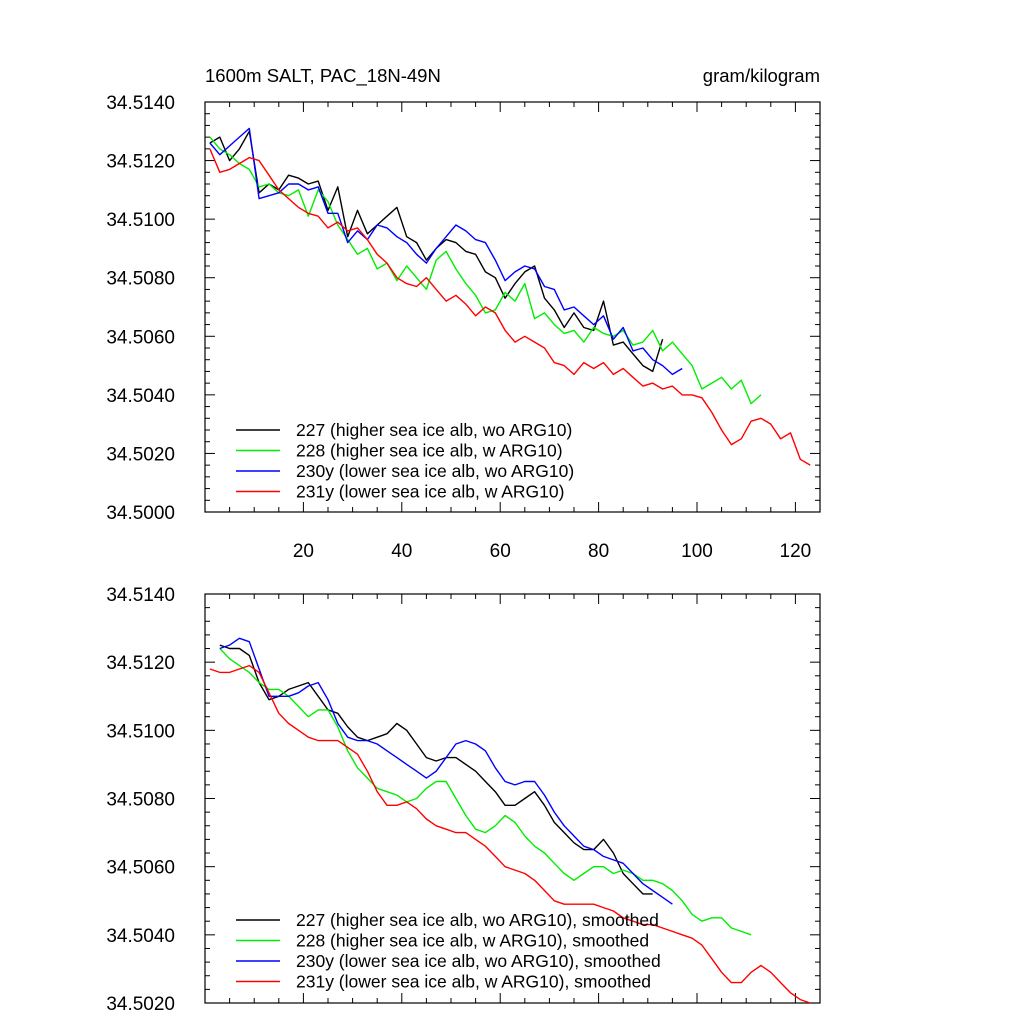 This screenshot has width=1024, height=1024. What do you see at coordinates (500, 551) in the screenshot?
I see `x-tick-label: 60` at bounding box center [500, 551].